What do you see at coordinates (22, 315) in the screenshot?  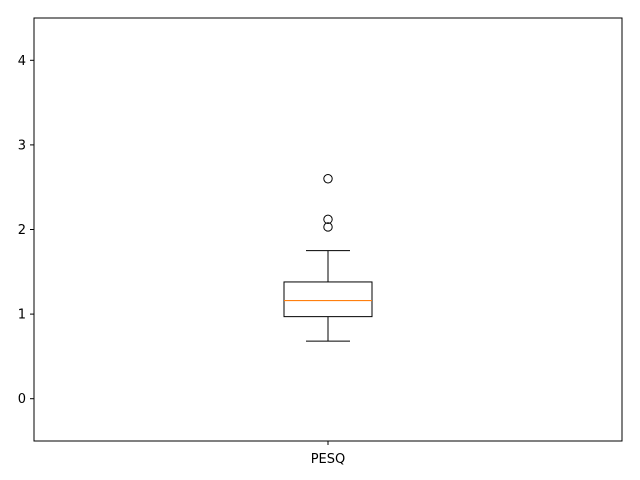 I see `y-tick-label: 1` at bounding box center [22, 315].